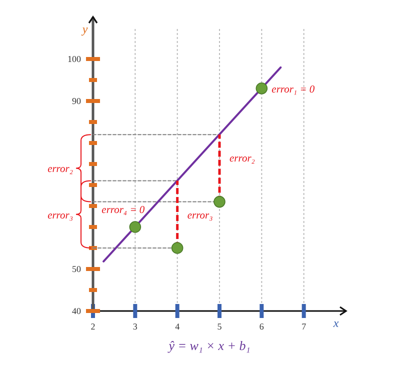 The image size is (396, 365). I want to click on x-tick-label: 4, so click(177, 326).